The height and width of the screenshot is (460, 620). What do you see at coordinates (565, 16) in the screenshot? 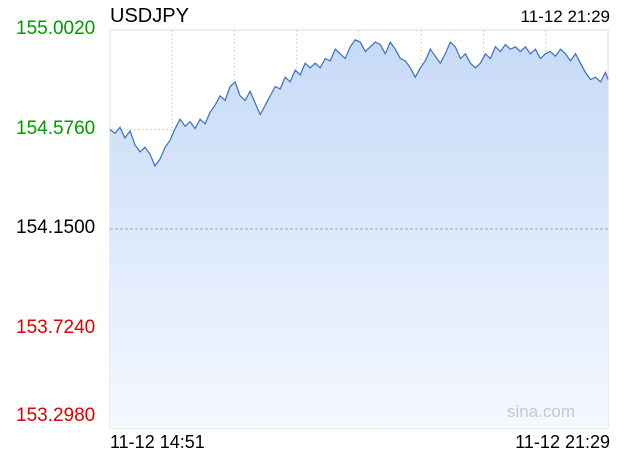
I see `last-update-timestamp: 11-12 21:29` at bounding box center [565, 16].